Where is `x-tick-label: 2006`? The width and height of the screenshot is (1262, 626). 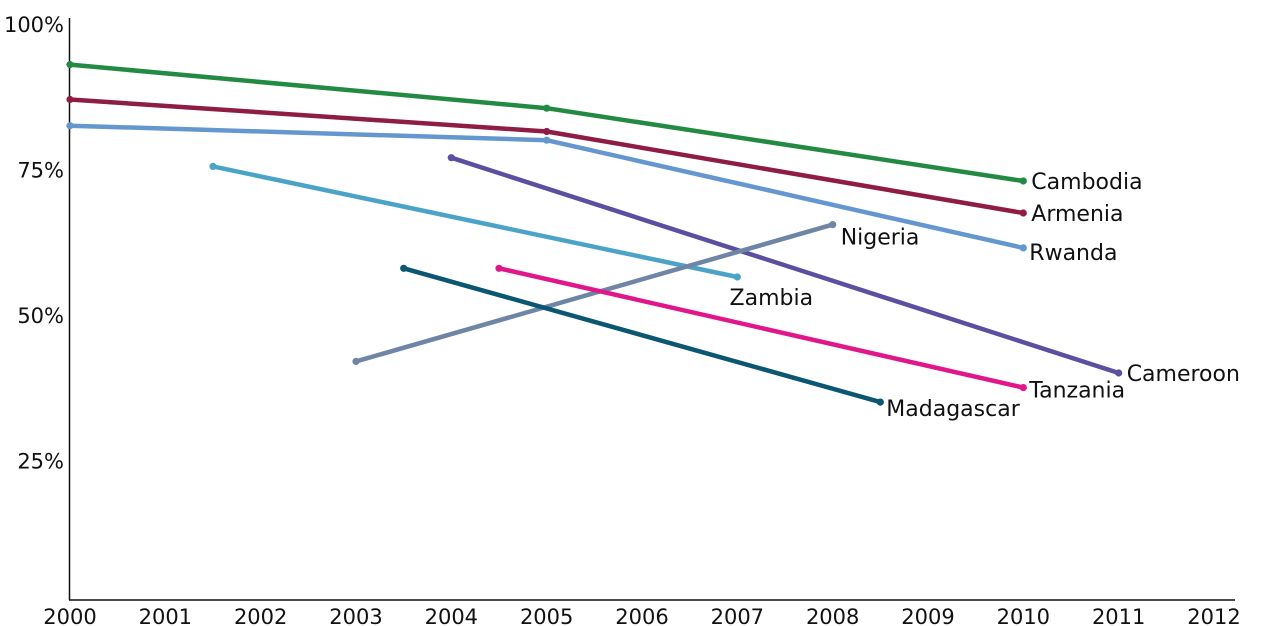 x-tick-label: 2006 is located at coordinates (641, 615).